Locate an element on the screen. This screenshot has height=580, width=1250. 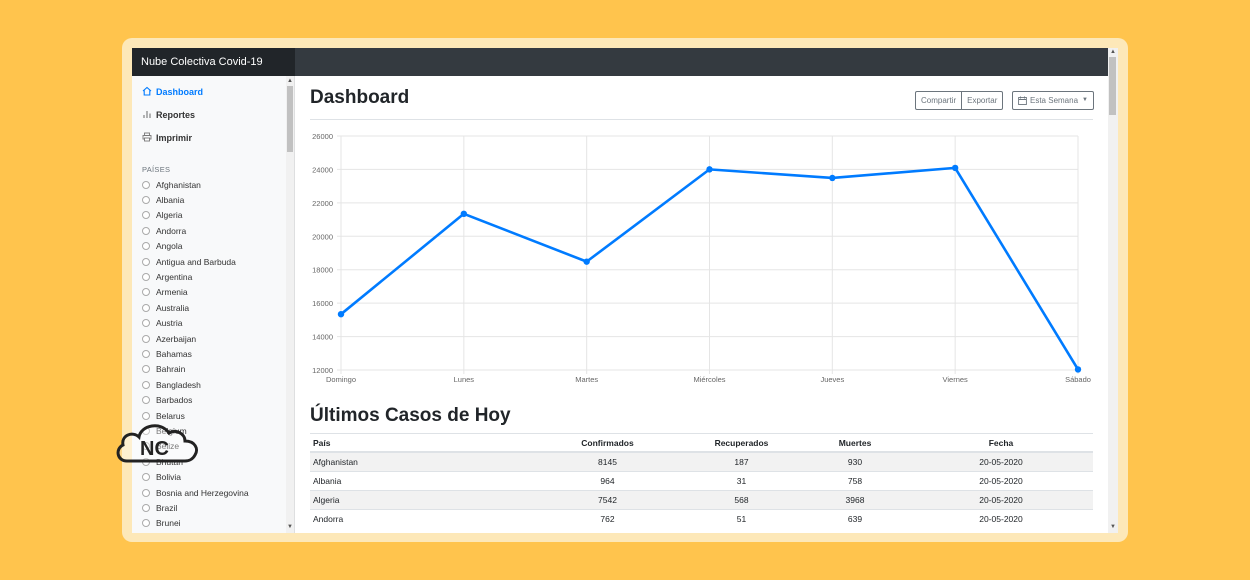
country-label: Bosnia and Herzegovina is located at coordinates (202, 492).